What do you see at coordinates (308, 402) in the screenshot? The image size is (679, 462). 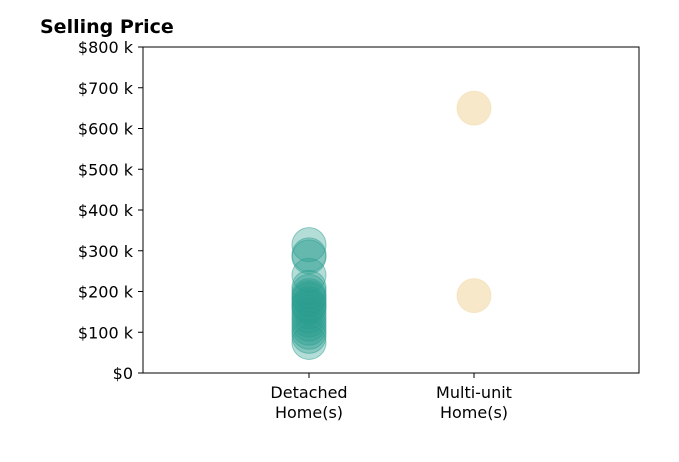 I see `x-tick-label: Detached Home(s)` at bounding box center [308, 402].